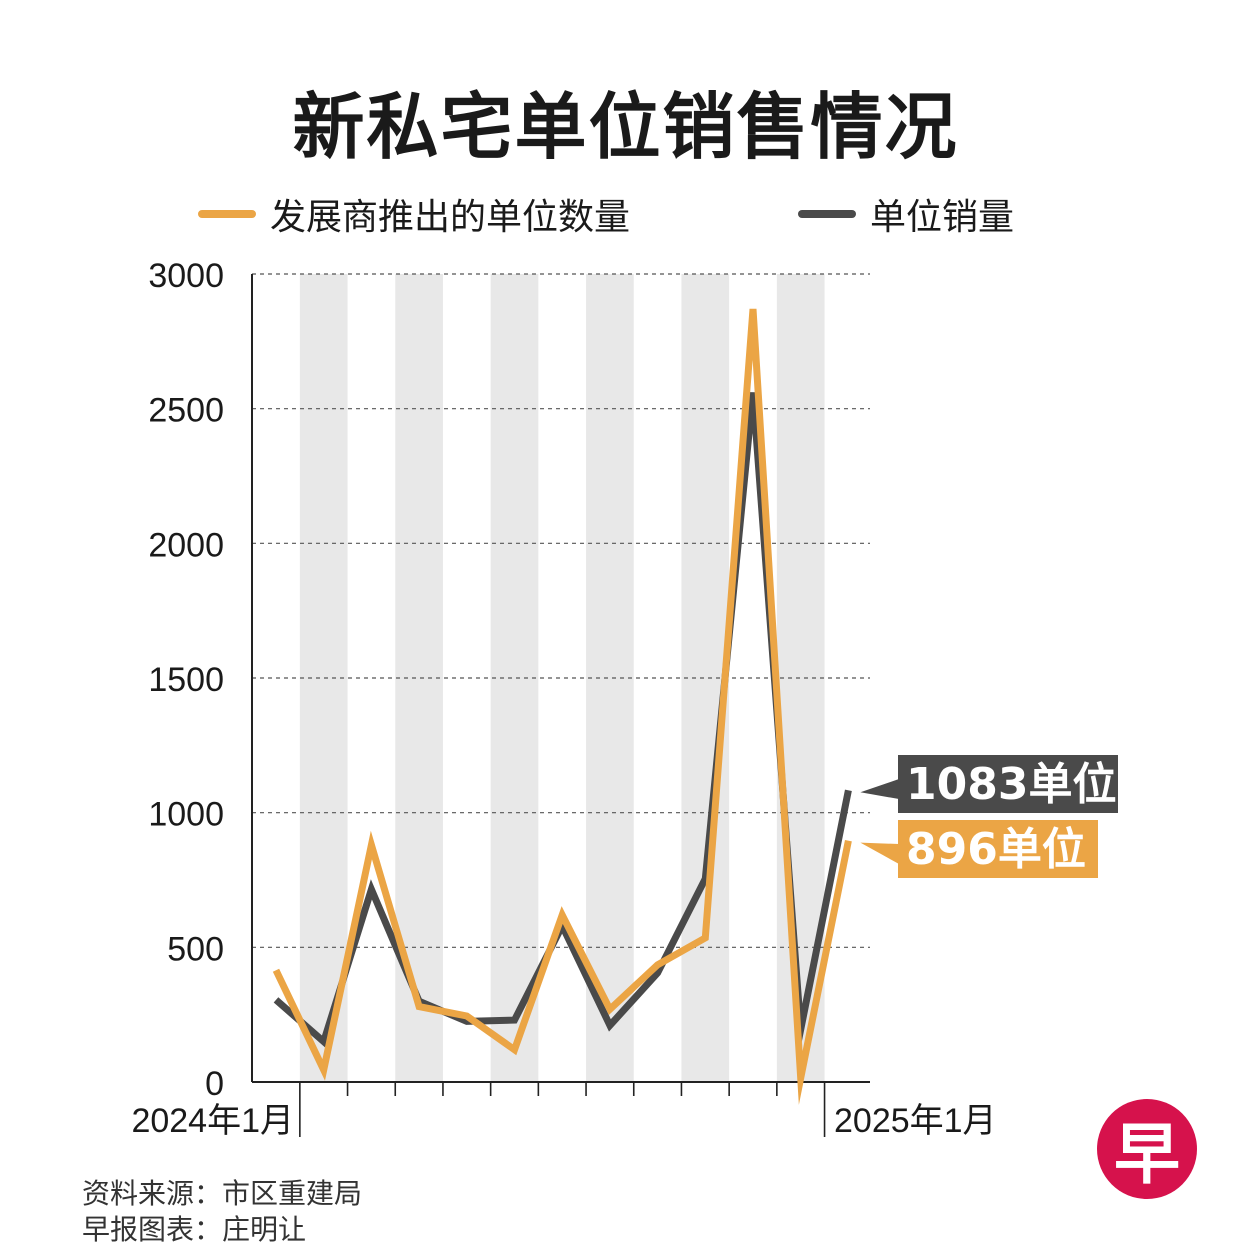 Image resolution: width=1251 pixels, height=1251 pixels. Describe the element at coordinates (827, 214) in the screenshot. I see `legend-swatch-sold` at that location.